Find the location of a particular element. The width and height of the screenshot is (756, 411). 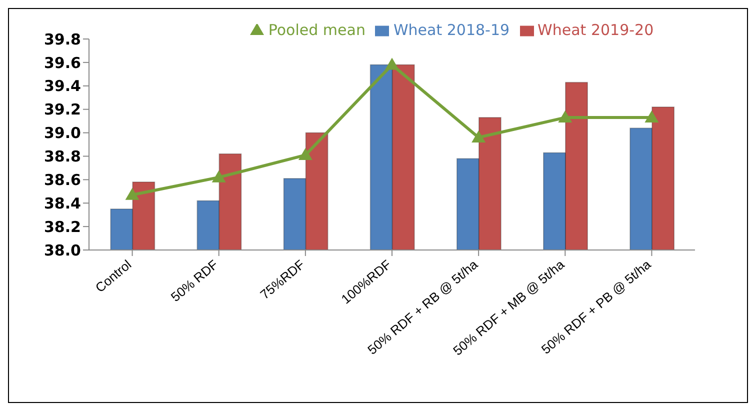

y-tick-label: 38.4 is located at coordinates (62, 203).